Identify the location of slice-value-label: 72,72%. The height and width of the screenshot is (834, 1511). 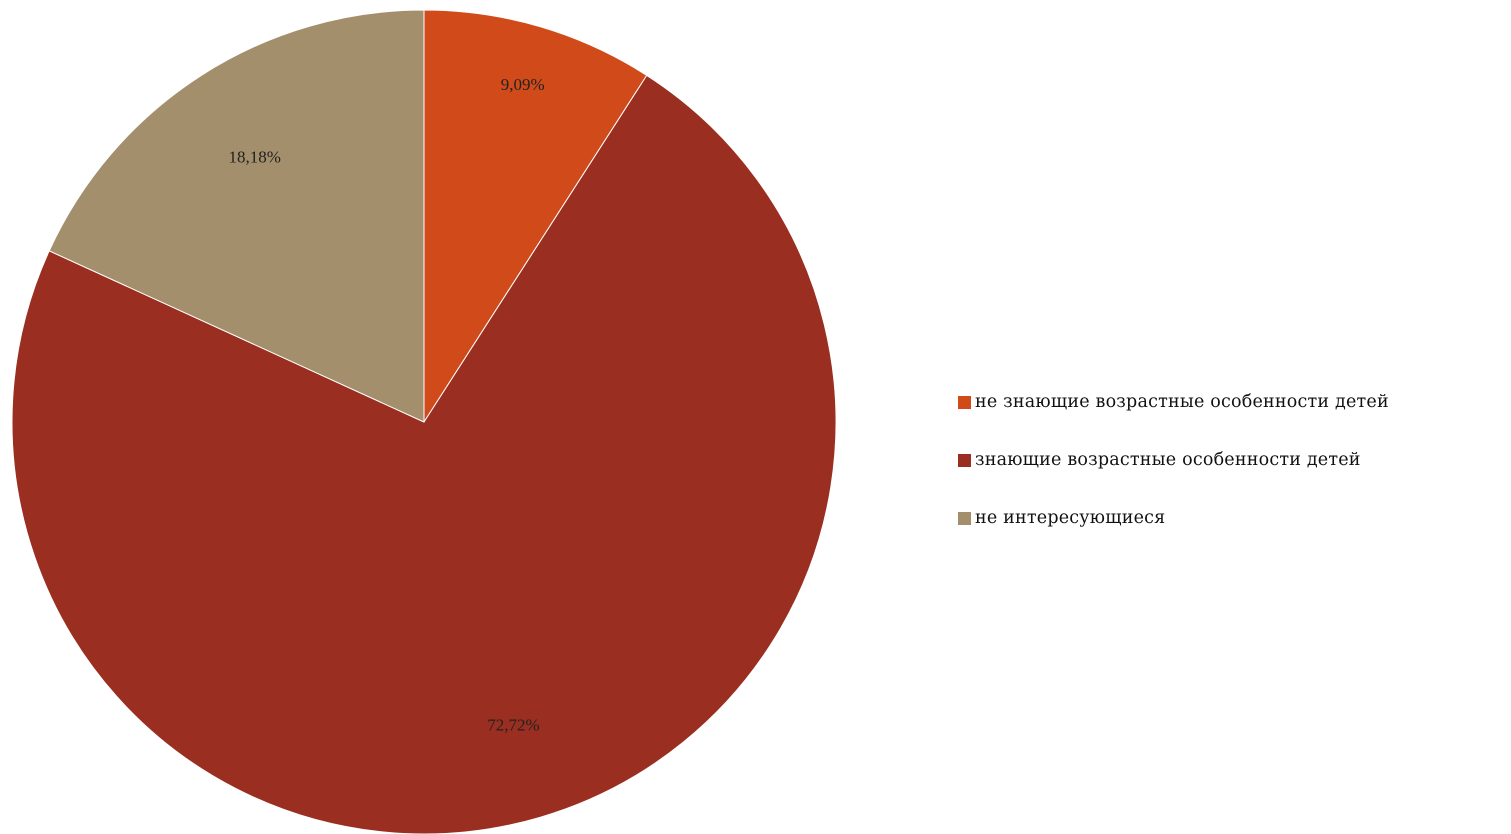
(513, 724).